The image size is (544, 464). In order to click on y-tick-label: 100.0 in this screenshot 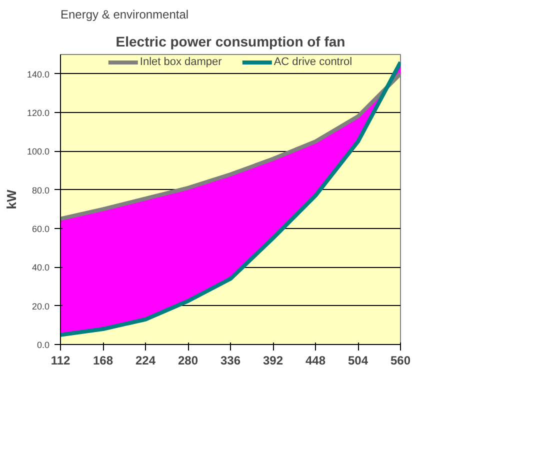, I will do `click(38, 151)`.